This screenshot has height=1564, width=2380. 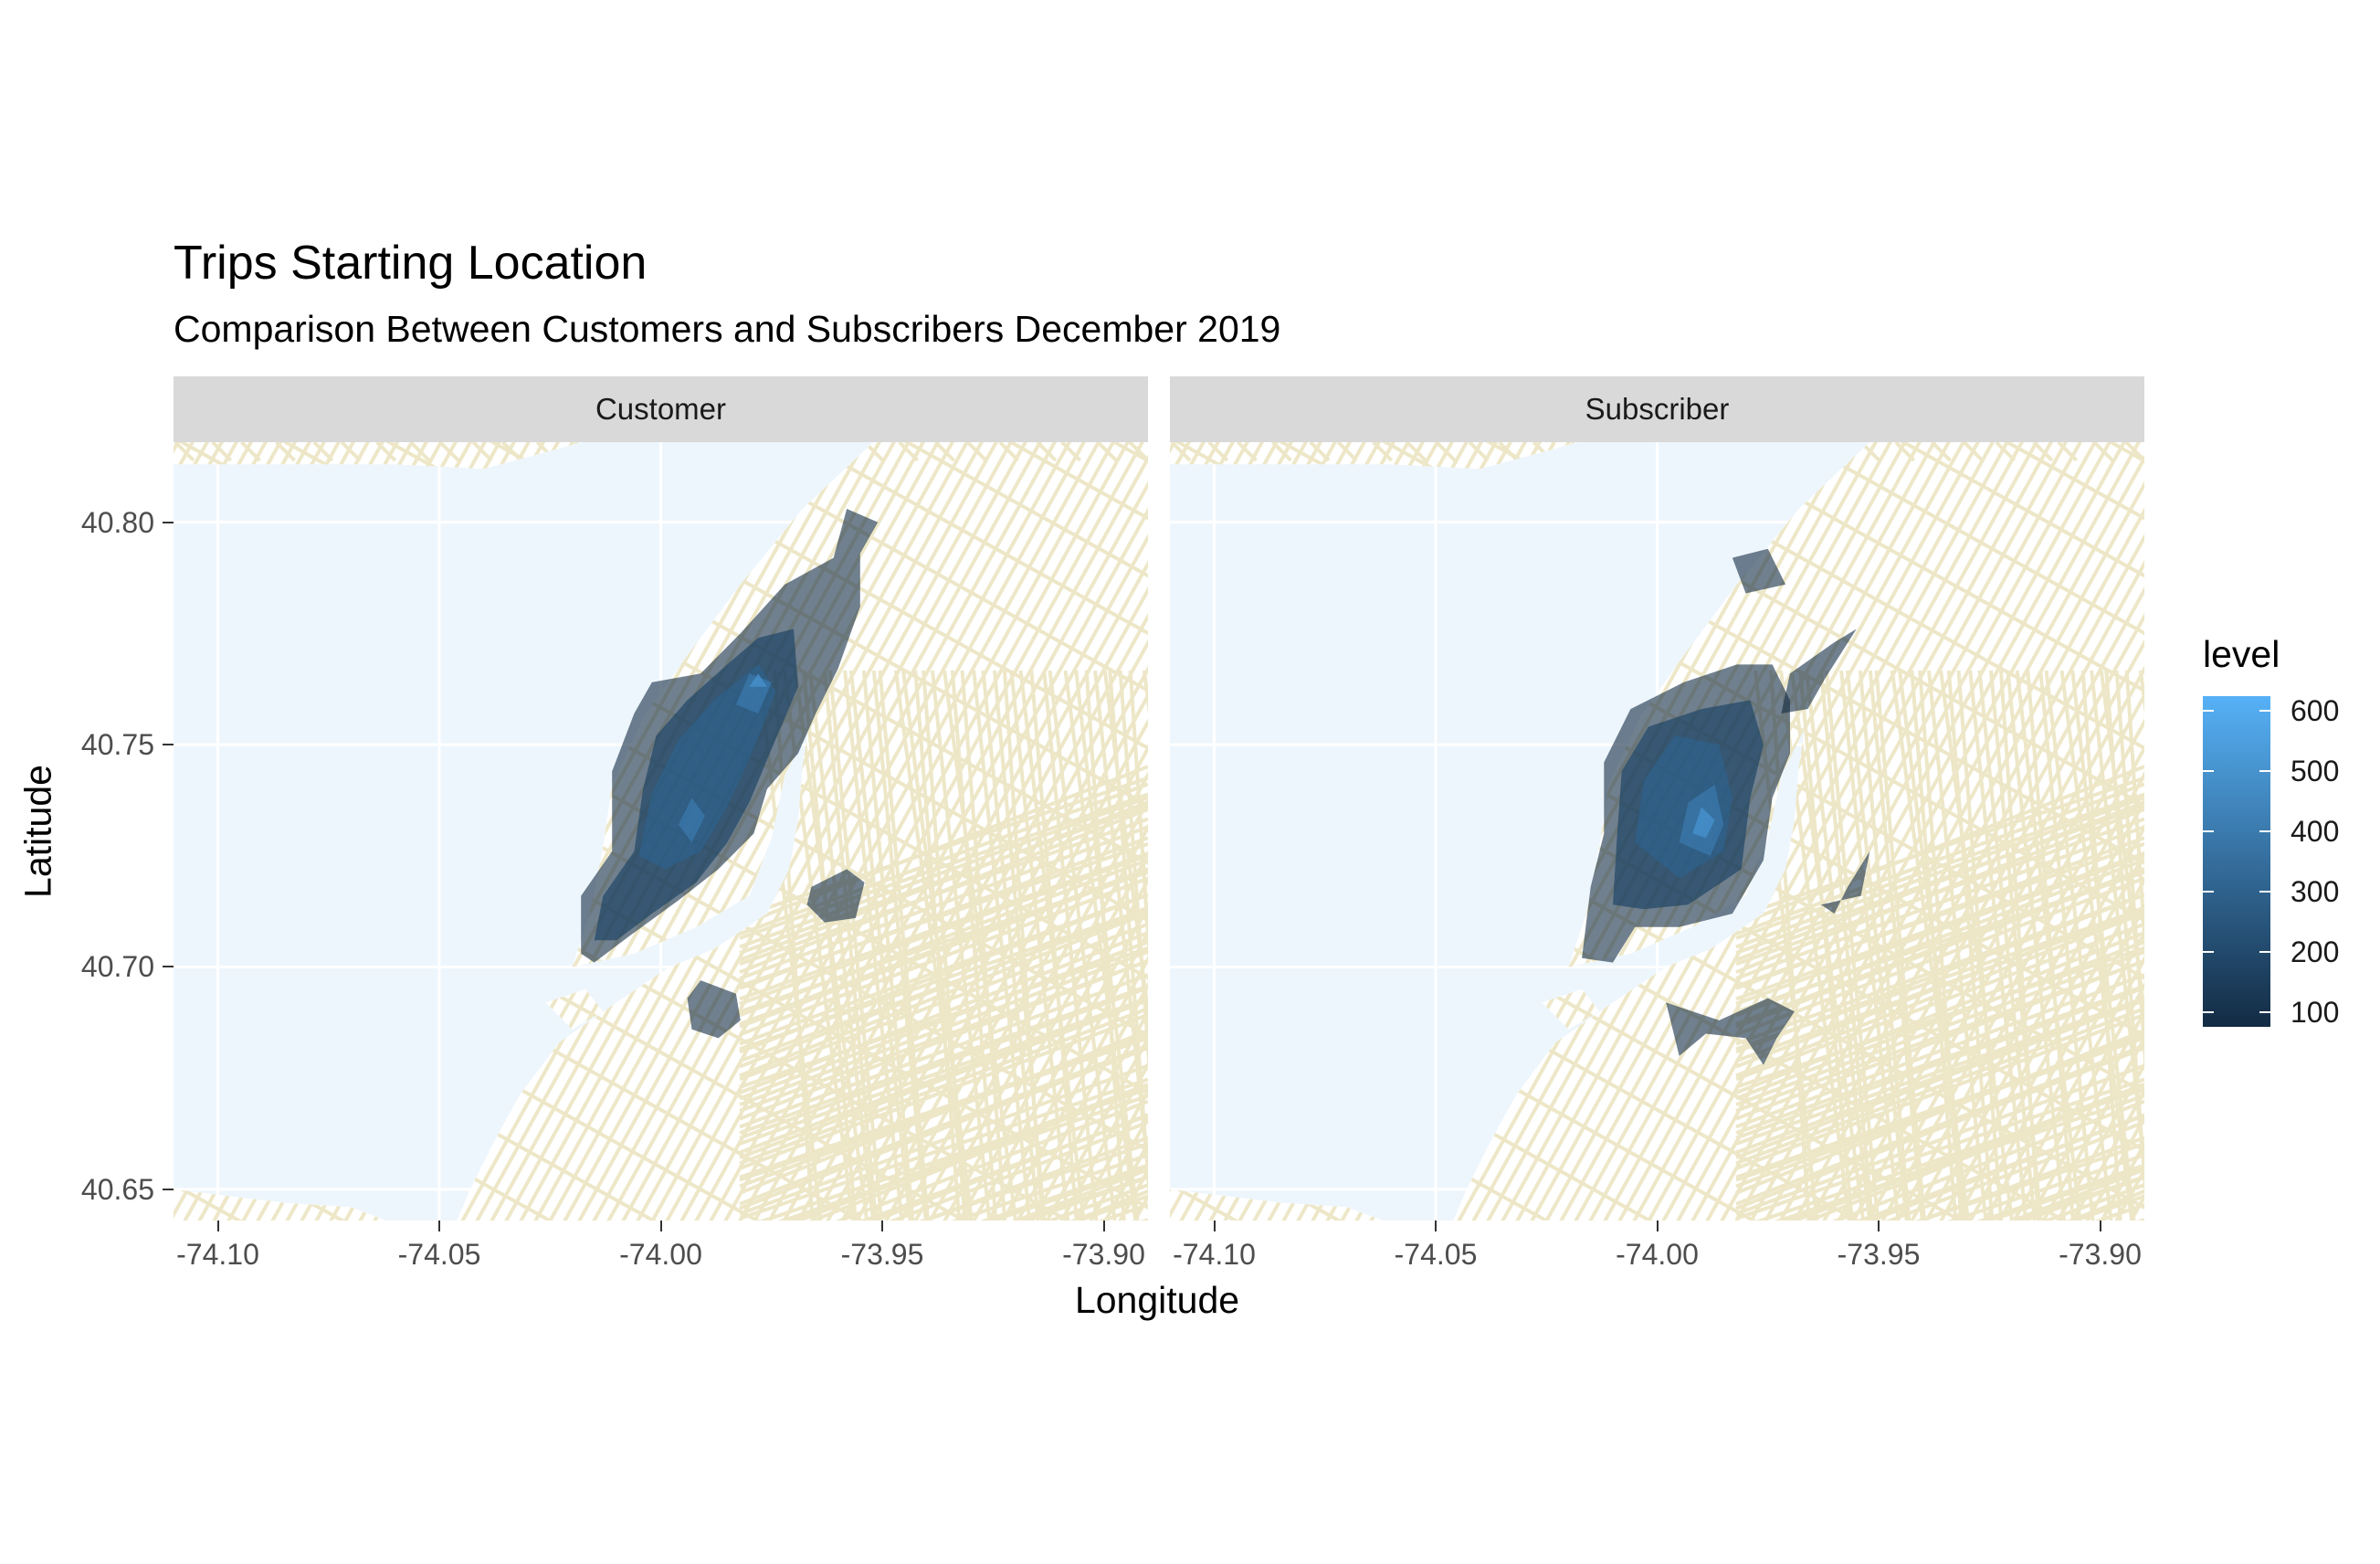 What do you see at coordinates (2241, 654) in the screenshot?
I see `legend-title: level` at bounding box center [2241, 654].